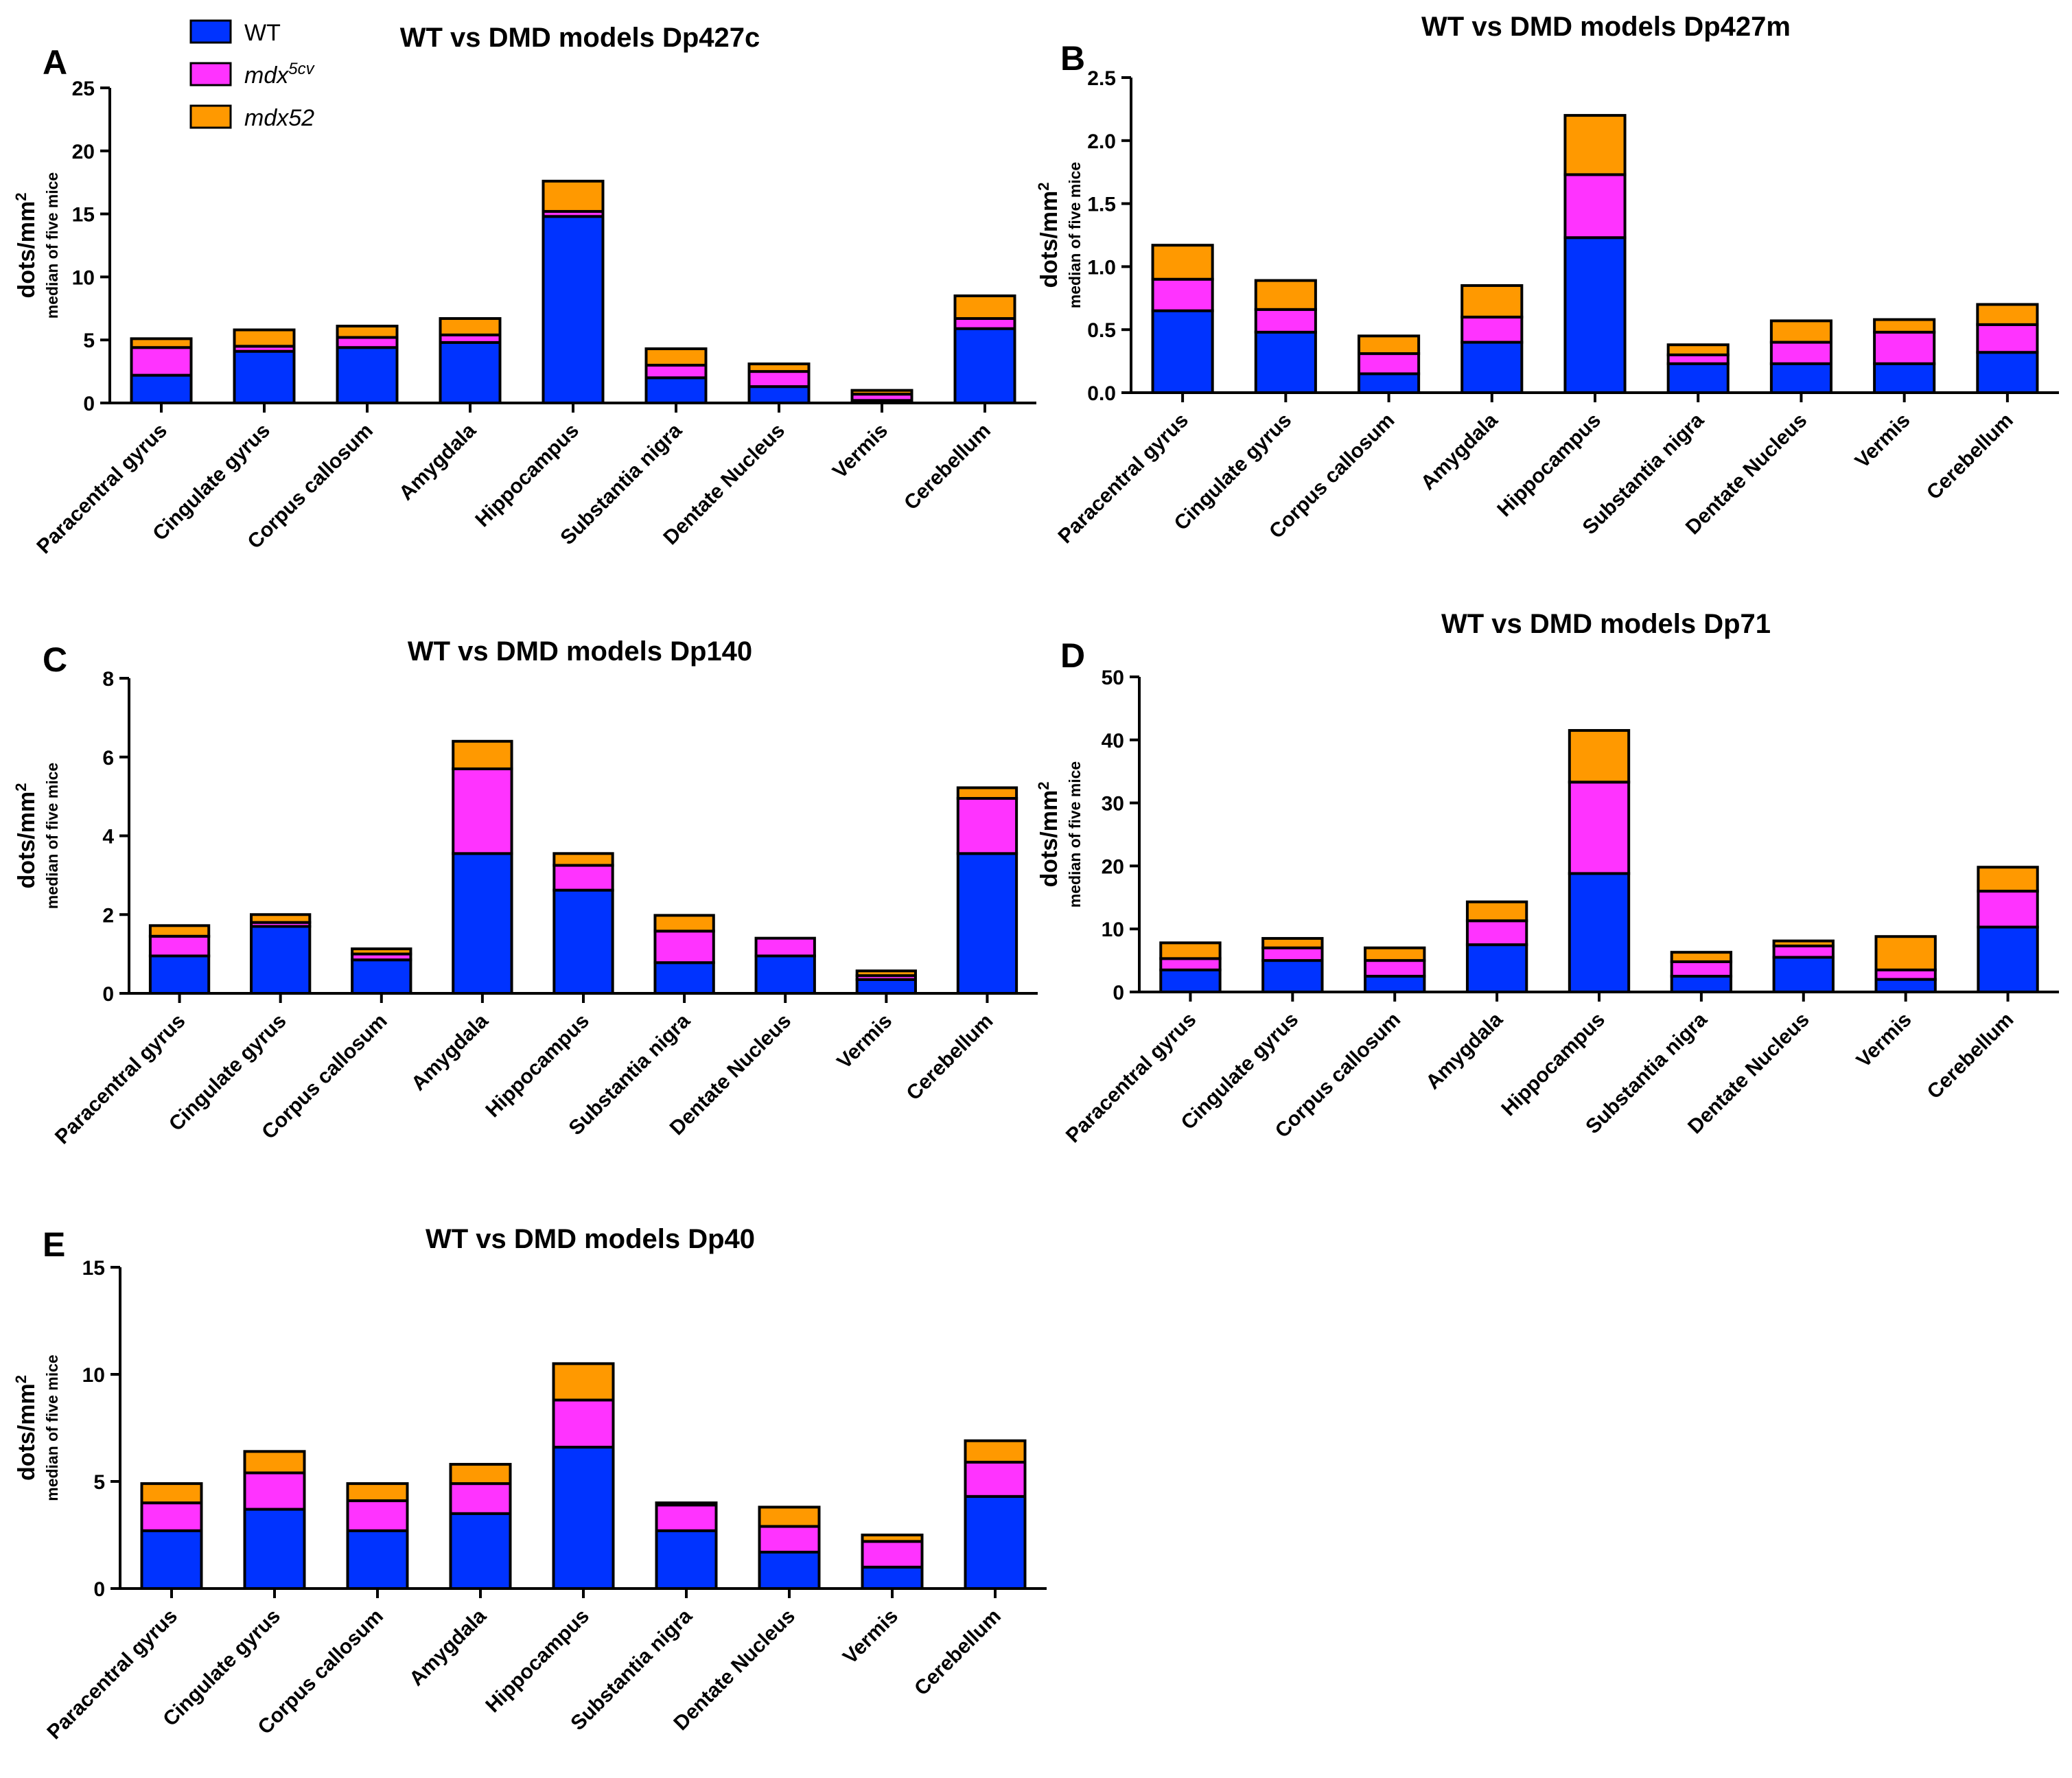  What do you see at coordinates (83, 152) in the screenshot?
I see `y-tick-label: 20` at bounding box center [83, 152].